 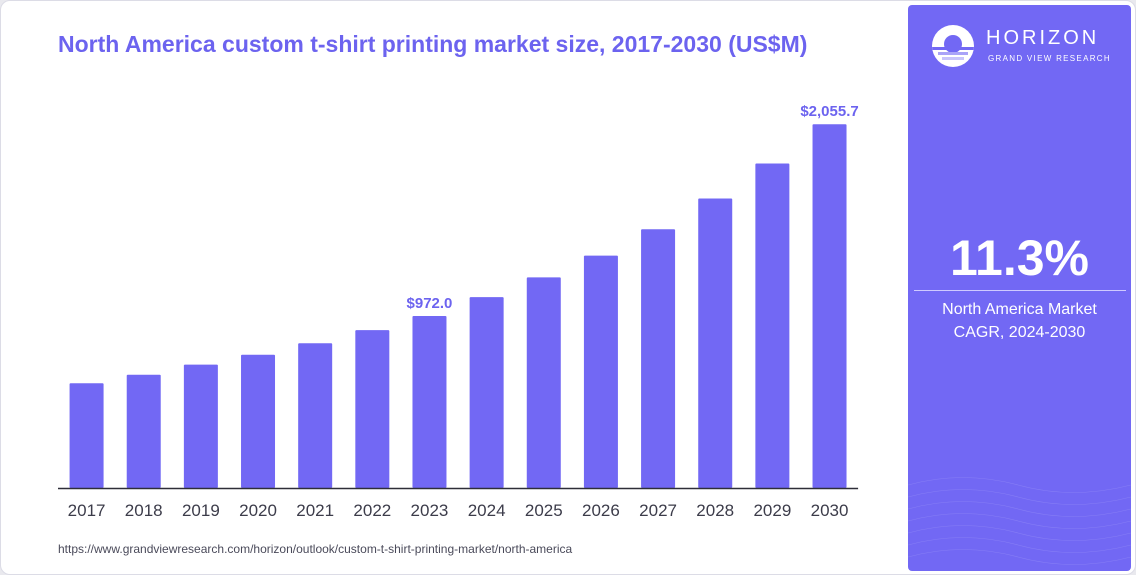 I want to click on bar-2019, so click(x=200, y=426).